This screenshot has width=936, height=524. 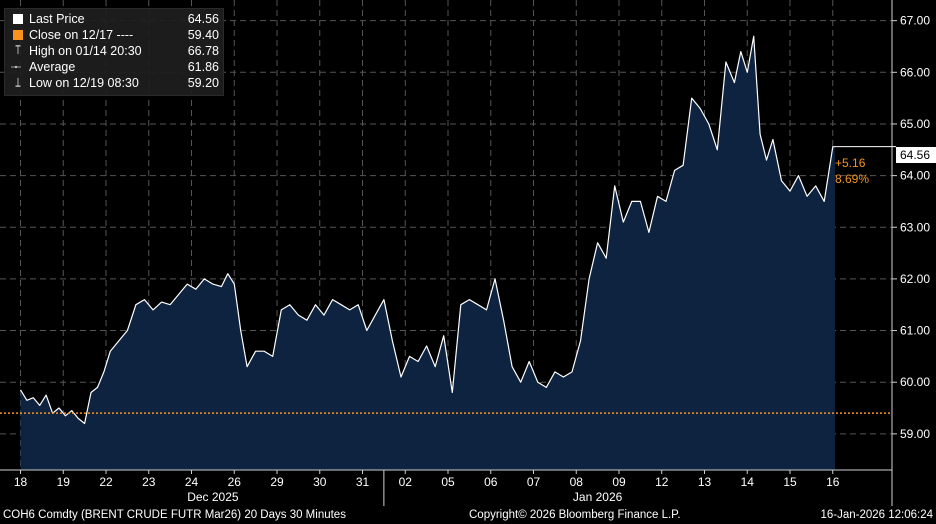 I want to click on x-tick-label: 13, so click(x=705, y=482).